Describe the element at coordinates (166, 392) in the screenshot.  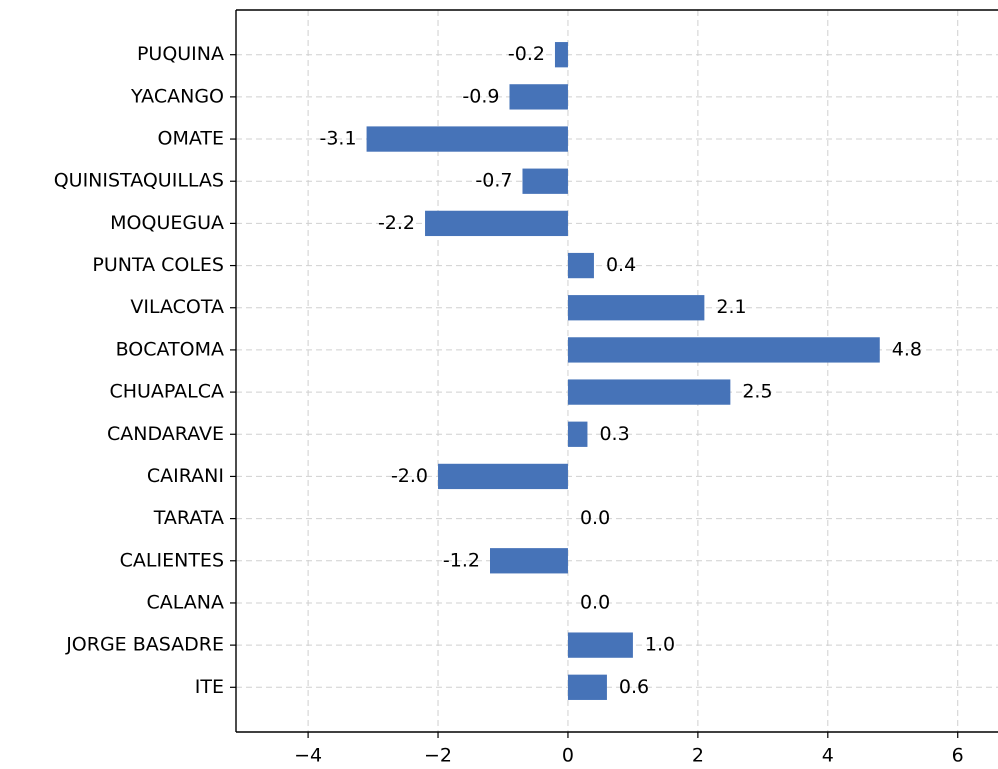
I see `y-tick-label: CHUAPALCA` at that location.